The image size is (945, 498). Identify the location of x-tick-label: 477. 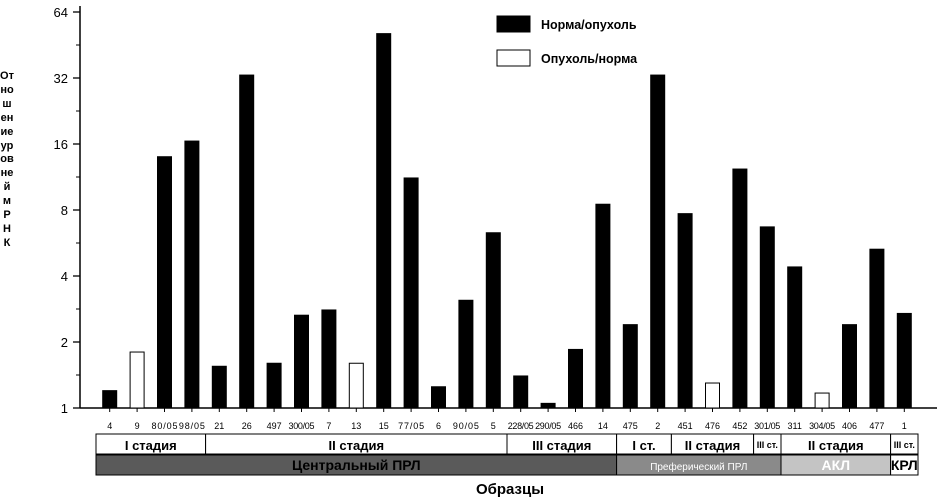
(876, 426).